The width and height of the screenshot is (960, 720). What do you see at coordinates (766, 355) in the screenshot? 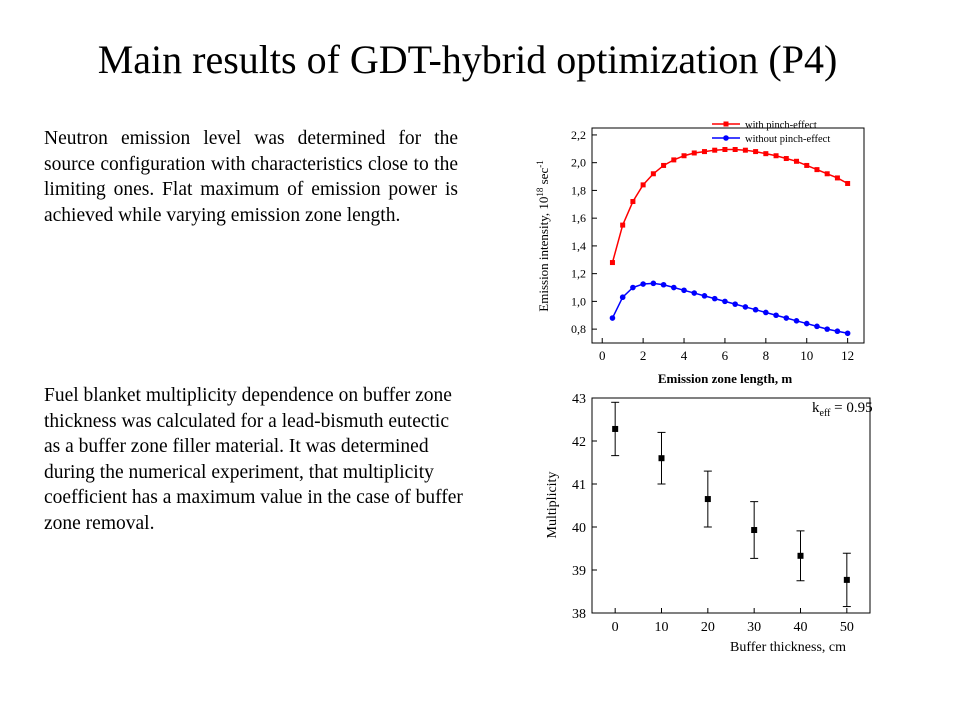
I see `x-tick-label: 8` at bounding box center [766, 355].